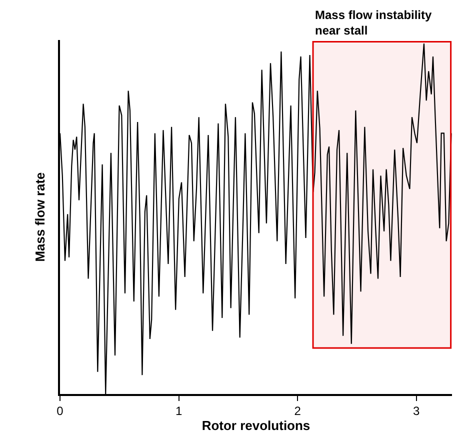  What do you see at coordinates (40, 217) in the screenshot?
I see `y-axis-title: Mass flow rate` at bounding box center [40, 217].